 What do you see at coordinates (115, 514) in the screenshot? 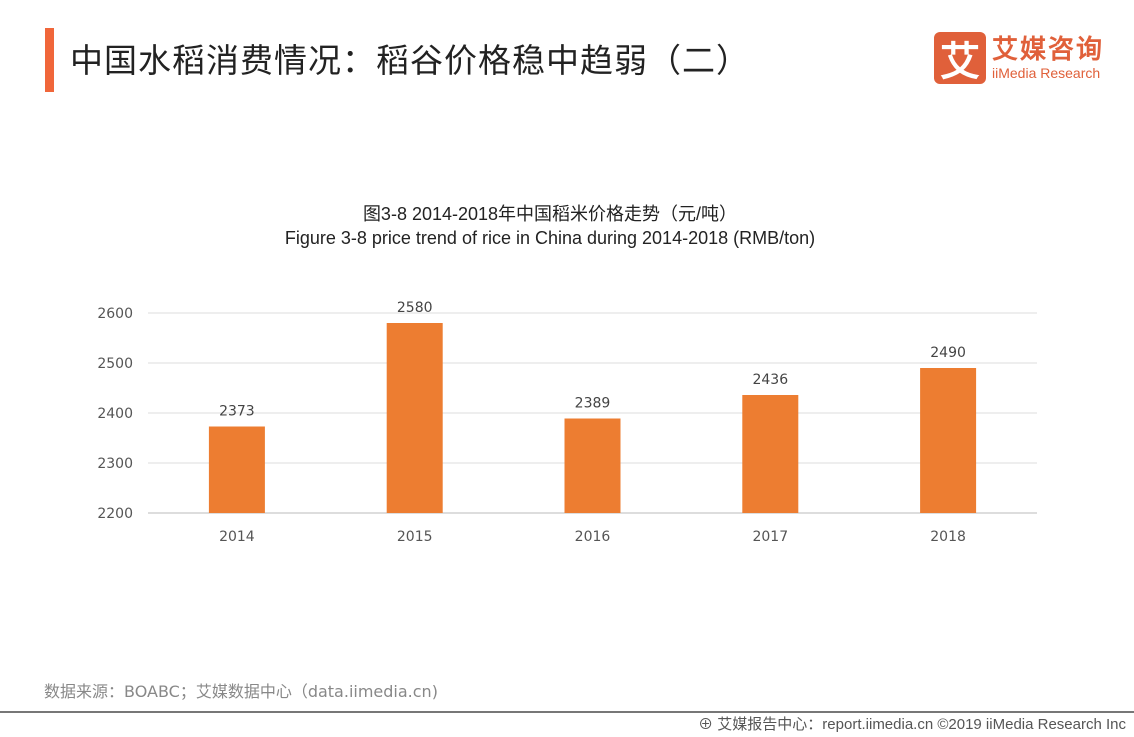
I see `y-tick-label: 2200` at bounding box center [115, 514].